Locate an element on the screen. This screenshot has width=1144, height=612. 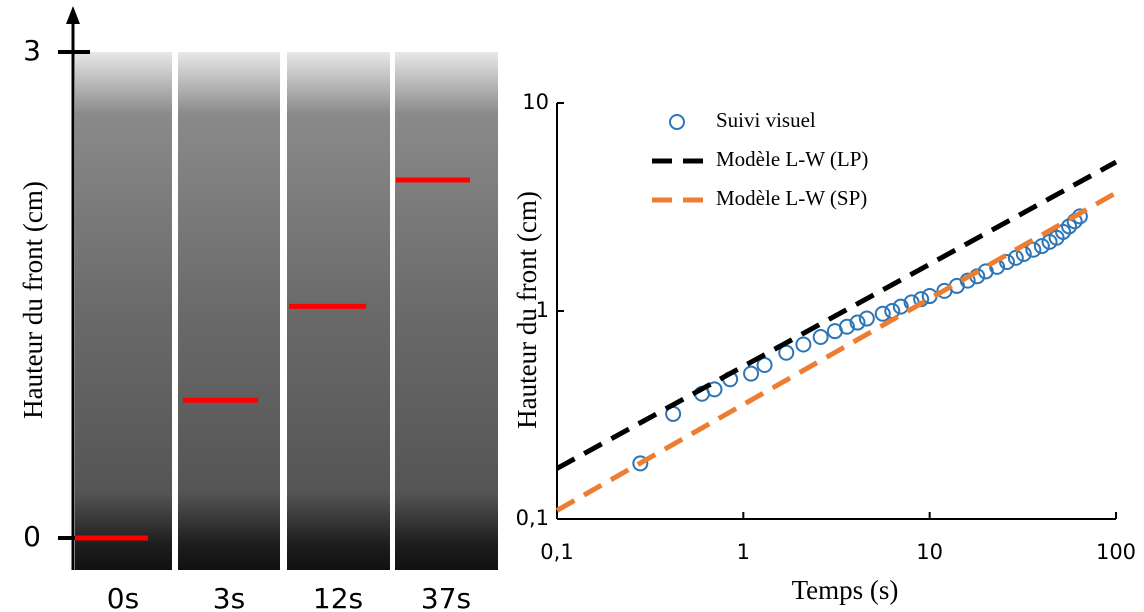
panel-label: 37s is located at coordinates (446, 597).